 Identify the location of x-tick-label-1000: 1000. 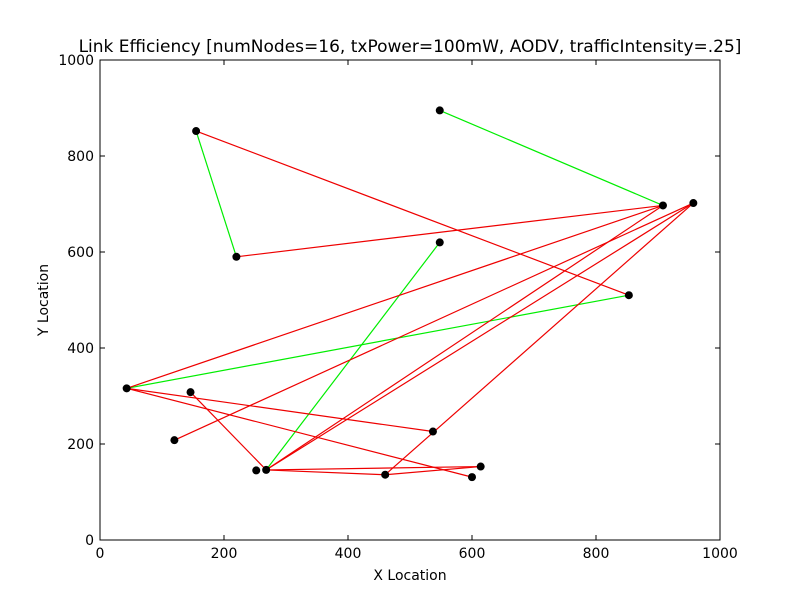
(720, 554).